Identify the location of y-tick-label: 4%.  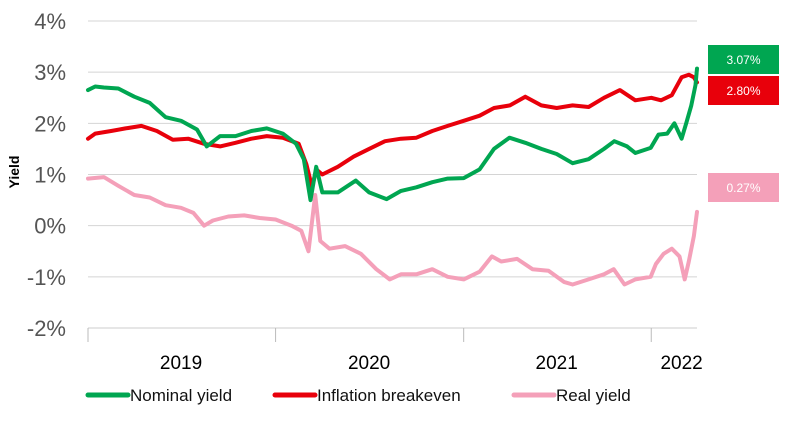
(50, 21).